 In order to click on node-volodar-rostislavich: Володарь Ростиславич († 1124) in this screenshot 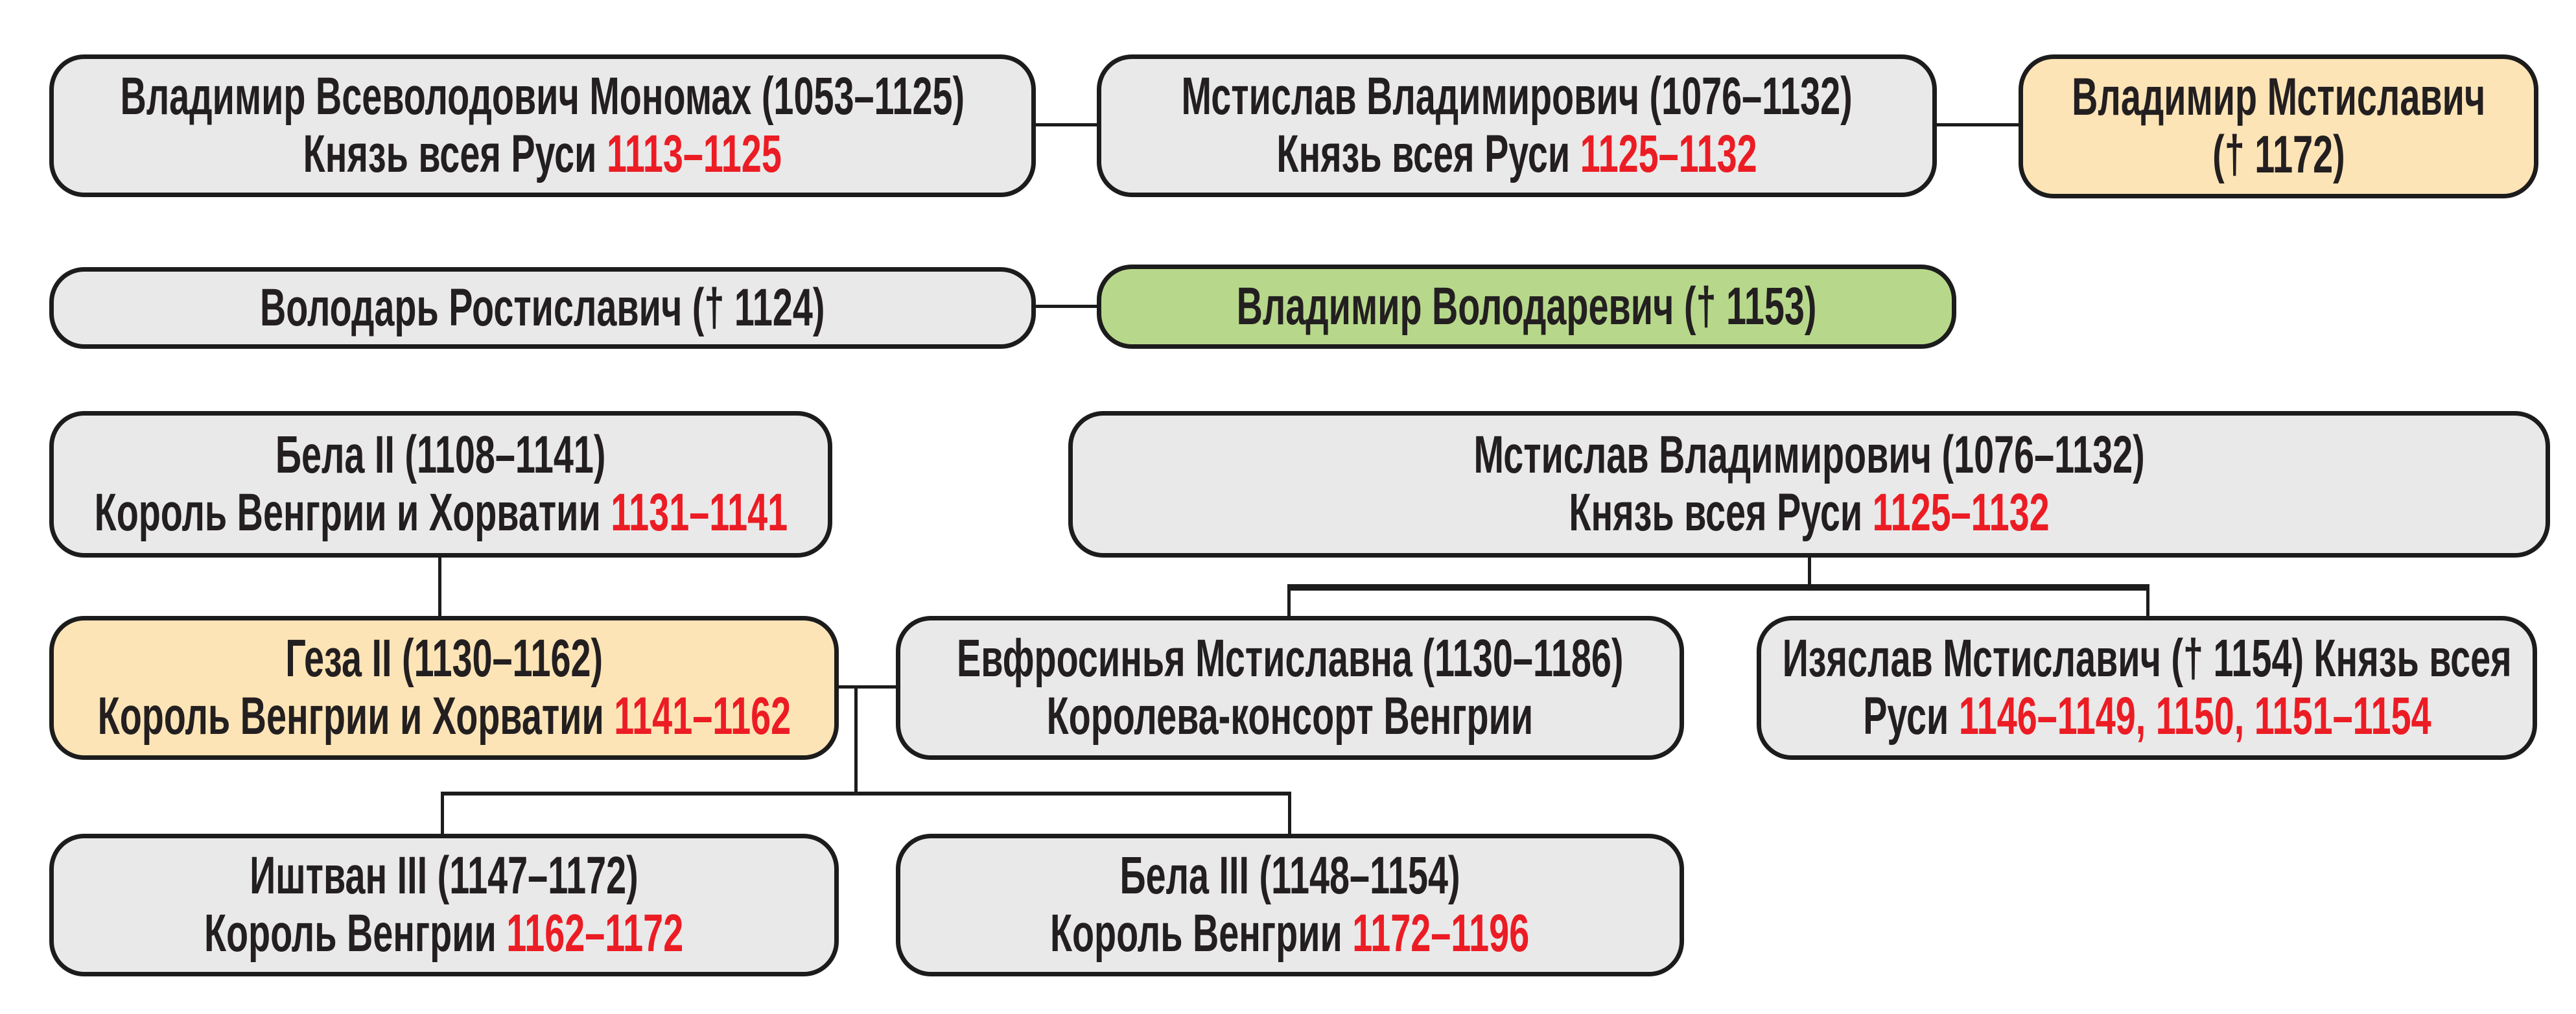, I will do `click(542, 308)`.